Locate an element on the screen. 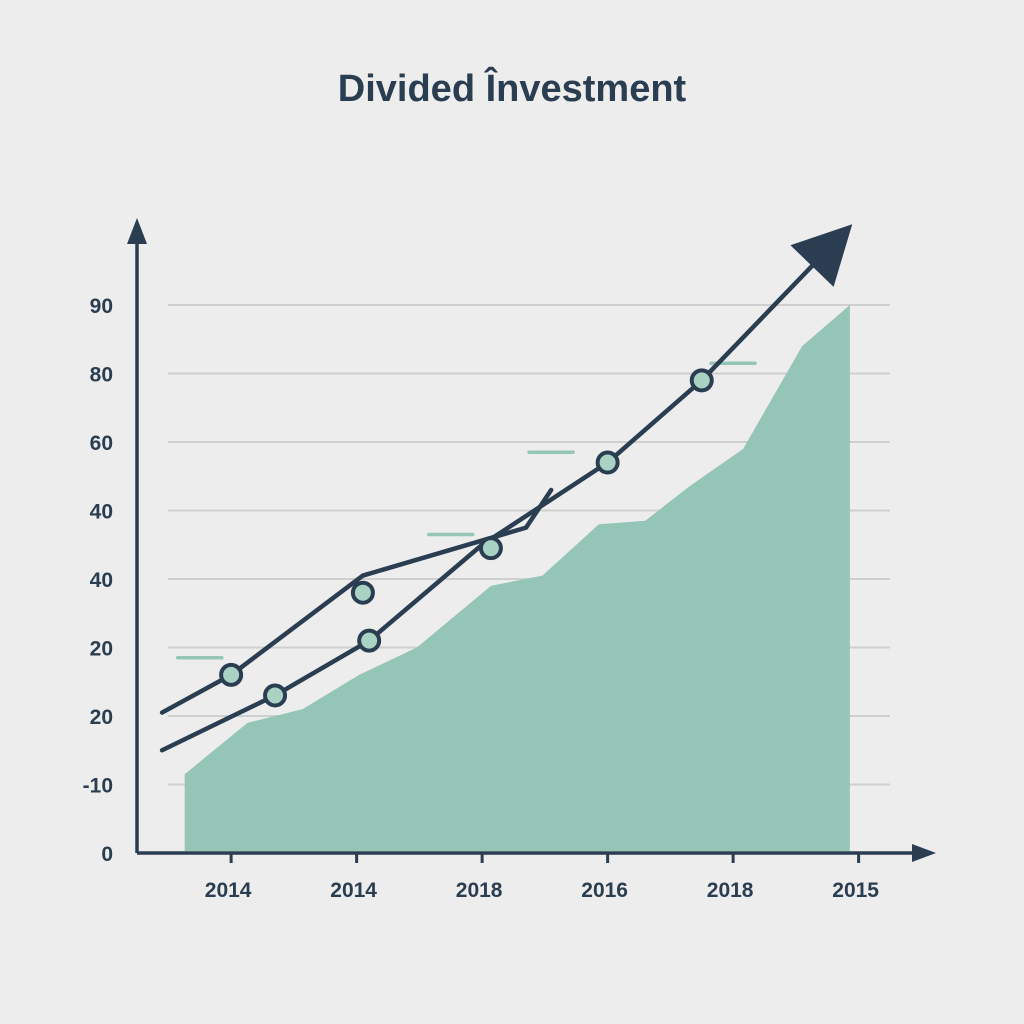 This screenshot has width=1024, height=1024. x-axis-arrow-icon is located at coordinates (924, 853).